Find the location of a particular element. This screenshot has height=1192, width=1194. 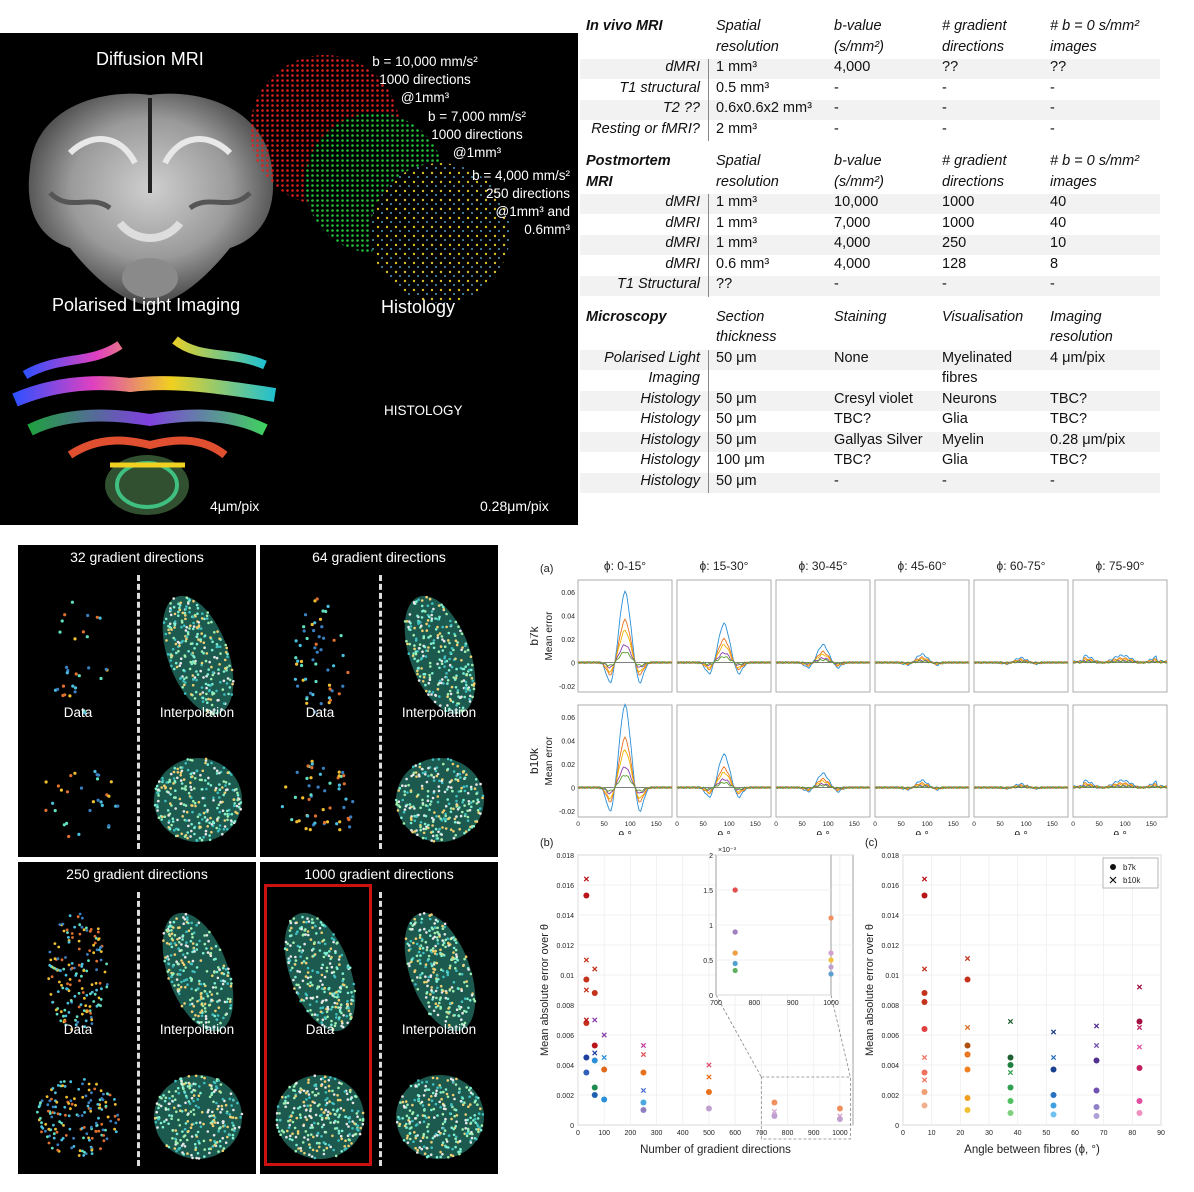

pli-image is located at coordinates (144, 425).